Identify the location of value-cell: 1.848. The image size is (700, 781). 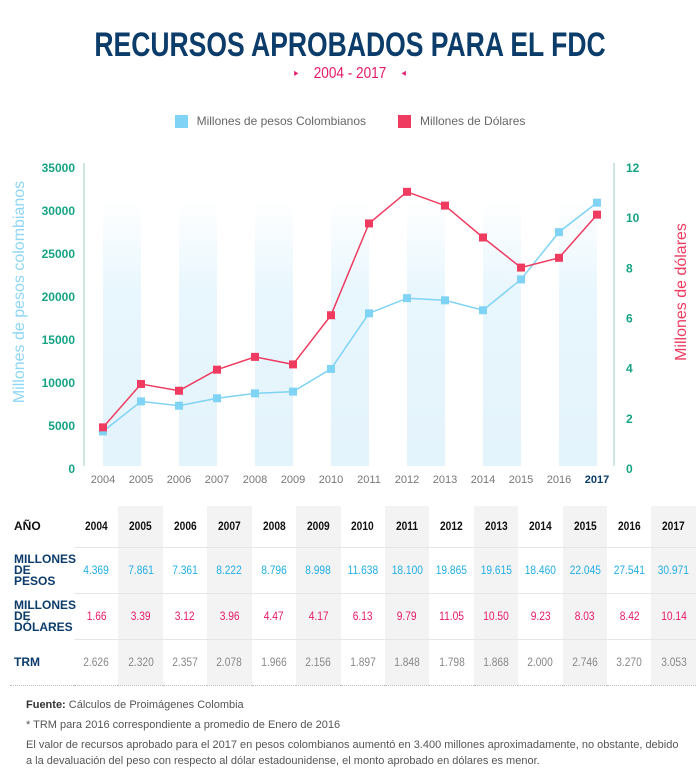
(407, 662).